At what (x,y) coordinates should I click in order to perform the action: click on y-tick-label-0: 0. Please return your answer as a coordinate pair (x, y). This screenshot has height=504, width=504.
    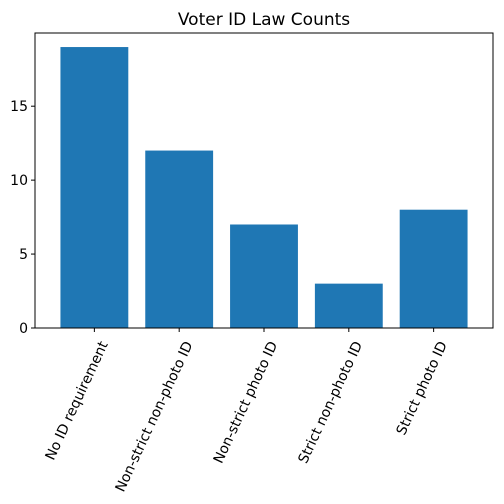
    Looking at the image, I should click on (23, 329).